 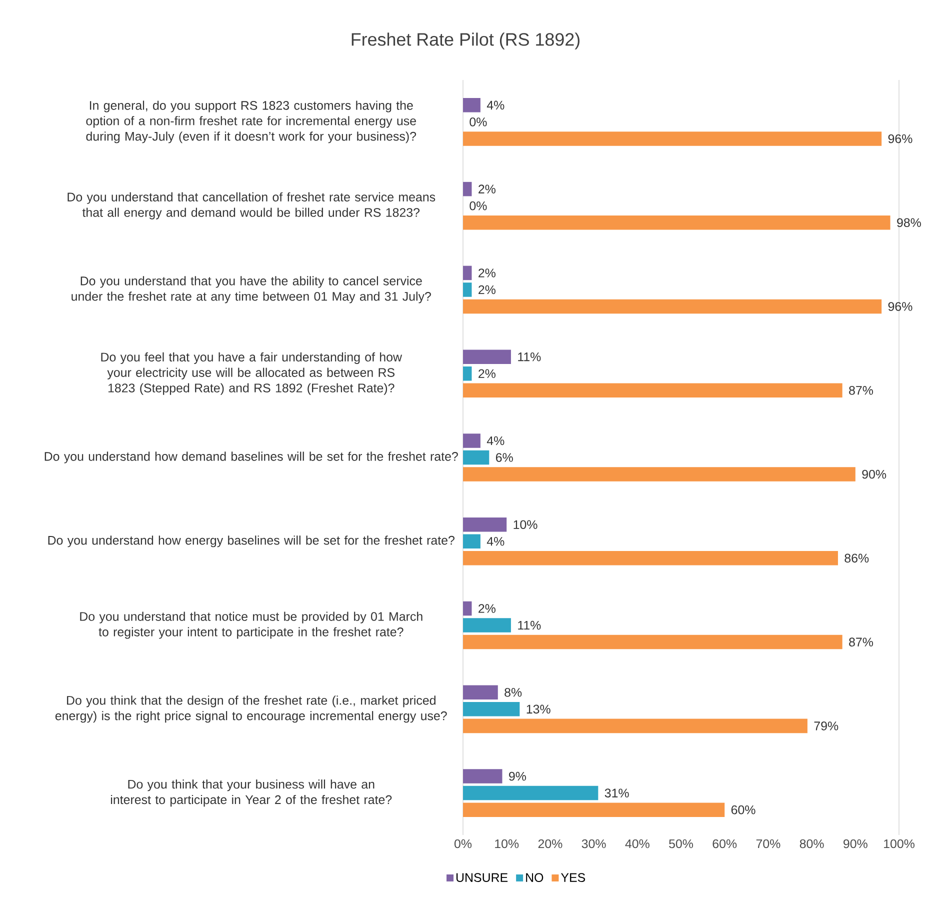 I want to click on x-tick-label: 0%, so click(x=463, y=843).